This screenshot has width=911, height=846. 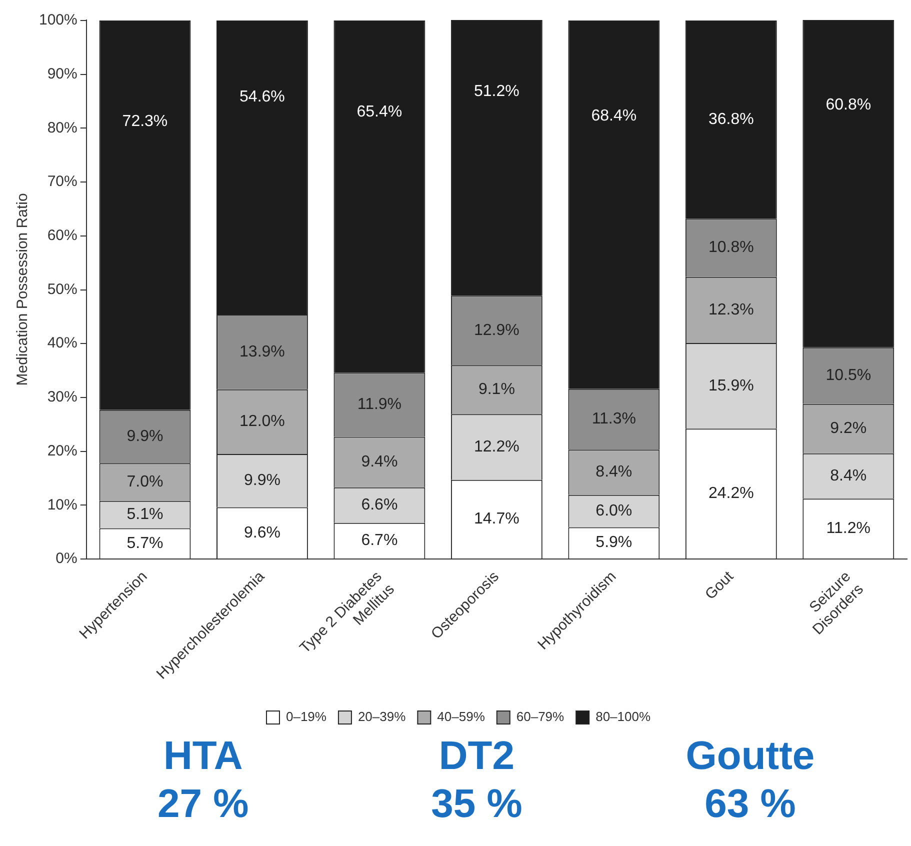 What do you see at coordinates (262, 533) in the screenshot?
I see `data-label: 9.6%` at bounding box center [262, 533].